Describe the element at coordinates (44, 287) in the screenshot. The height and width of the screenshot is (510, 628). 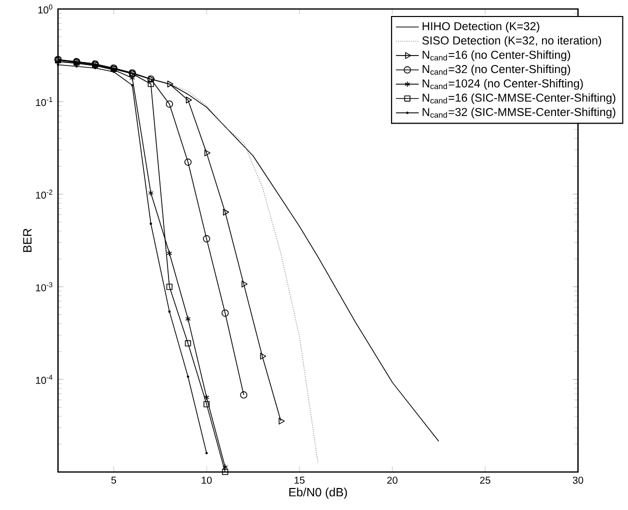
I see `y-tick-label: 10$^{-3}$` at that location.